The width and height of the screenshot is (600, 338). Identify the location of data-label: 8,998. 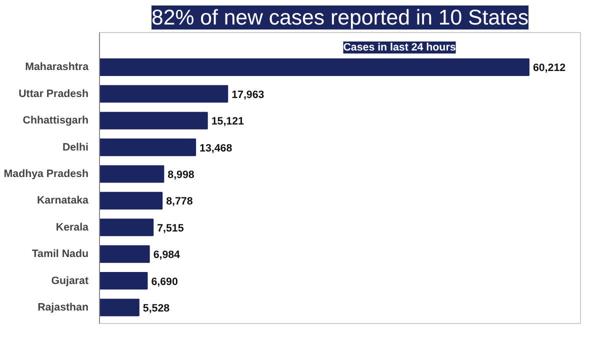
(181, 174).